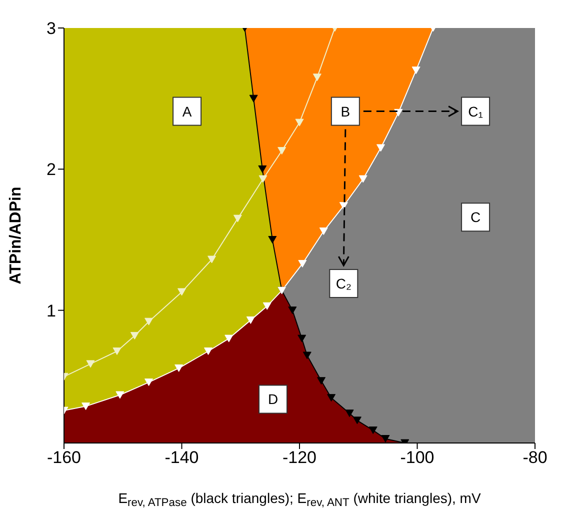 The height and width of the screenshot is (519, 563). What do you see at coordinates (299, 458) in the screenshot?
I see `x-tick-label: -120` at bounding box center [299, 458].